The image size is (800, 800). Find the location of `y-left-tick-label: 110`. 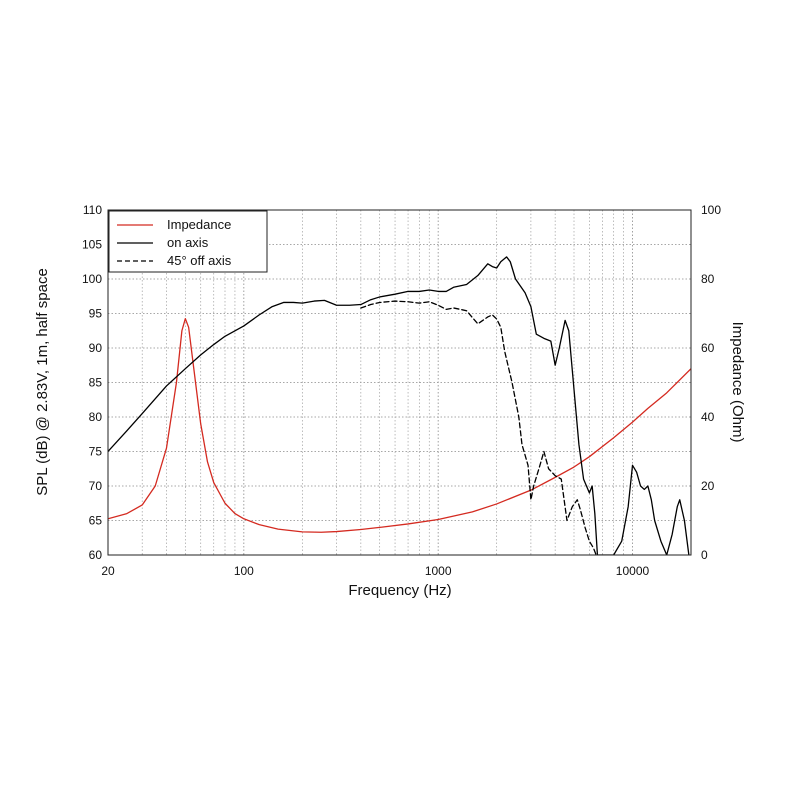

y-left-tick-label: 110 is located at coordinates (92, 210).